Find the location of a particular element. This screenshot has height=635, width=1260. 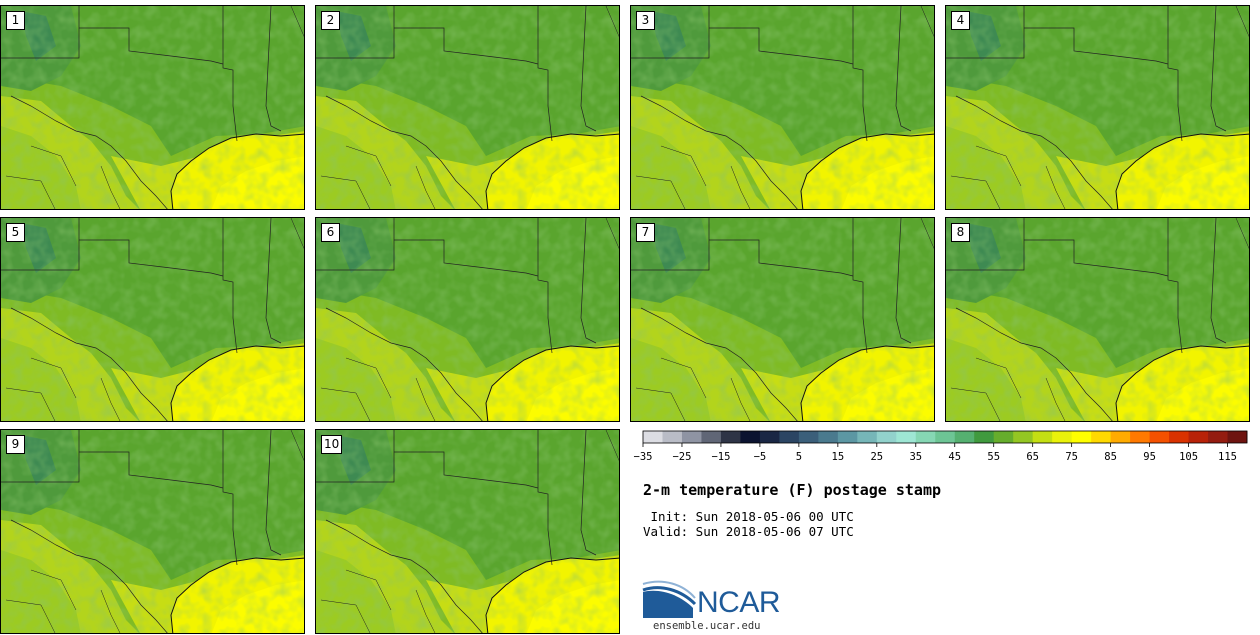

colorbar-tick-label: 115 is located at coordinates (1227, 457).